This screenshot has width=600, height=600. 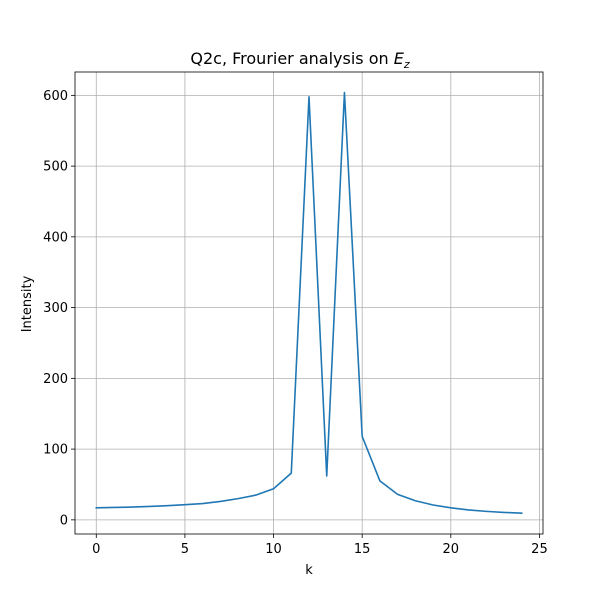 What do you see at coordinates (55, 167) in the screenshot?
I see `y-tick-label: 500` at bounding box center [55, 167].